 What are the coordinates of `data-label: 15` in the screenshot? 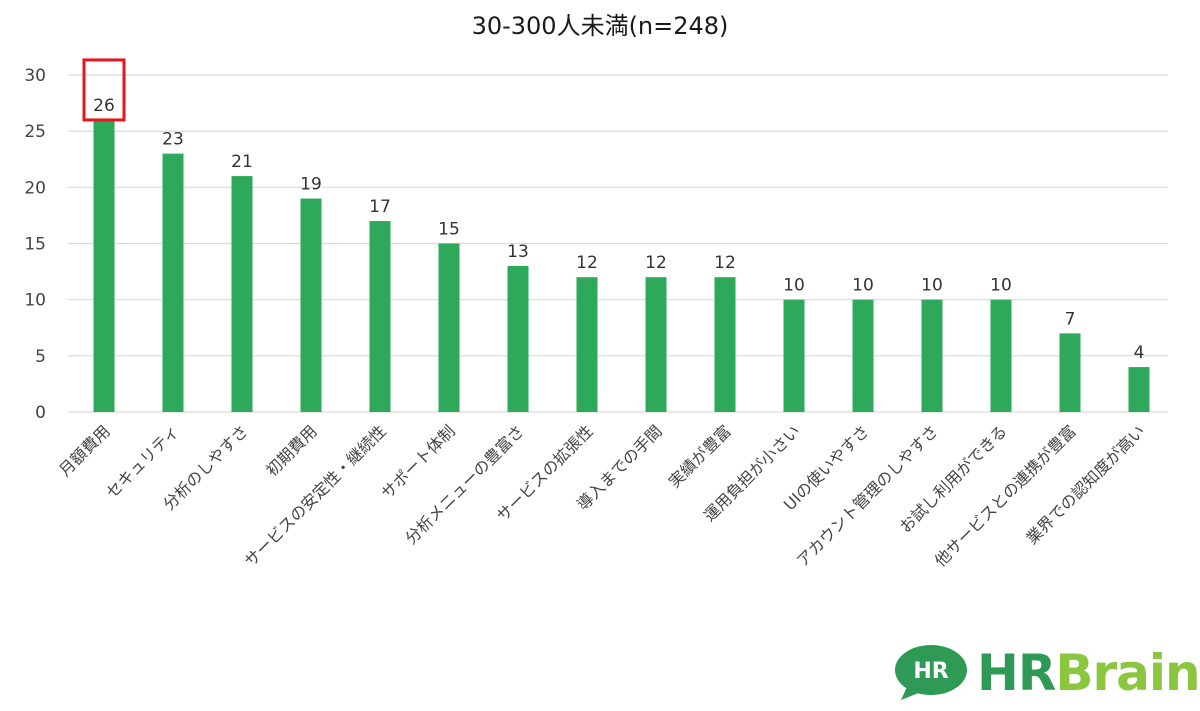 It's located at (449, 230).